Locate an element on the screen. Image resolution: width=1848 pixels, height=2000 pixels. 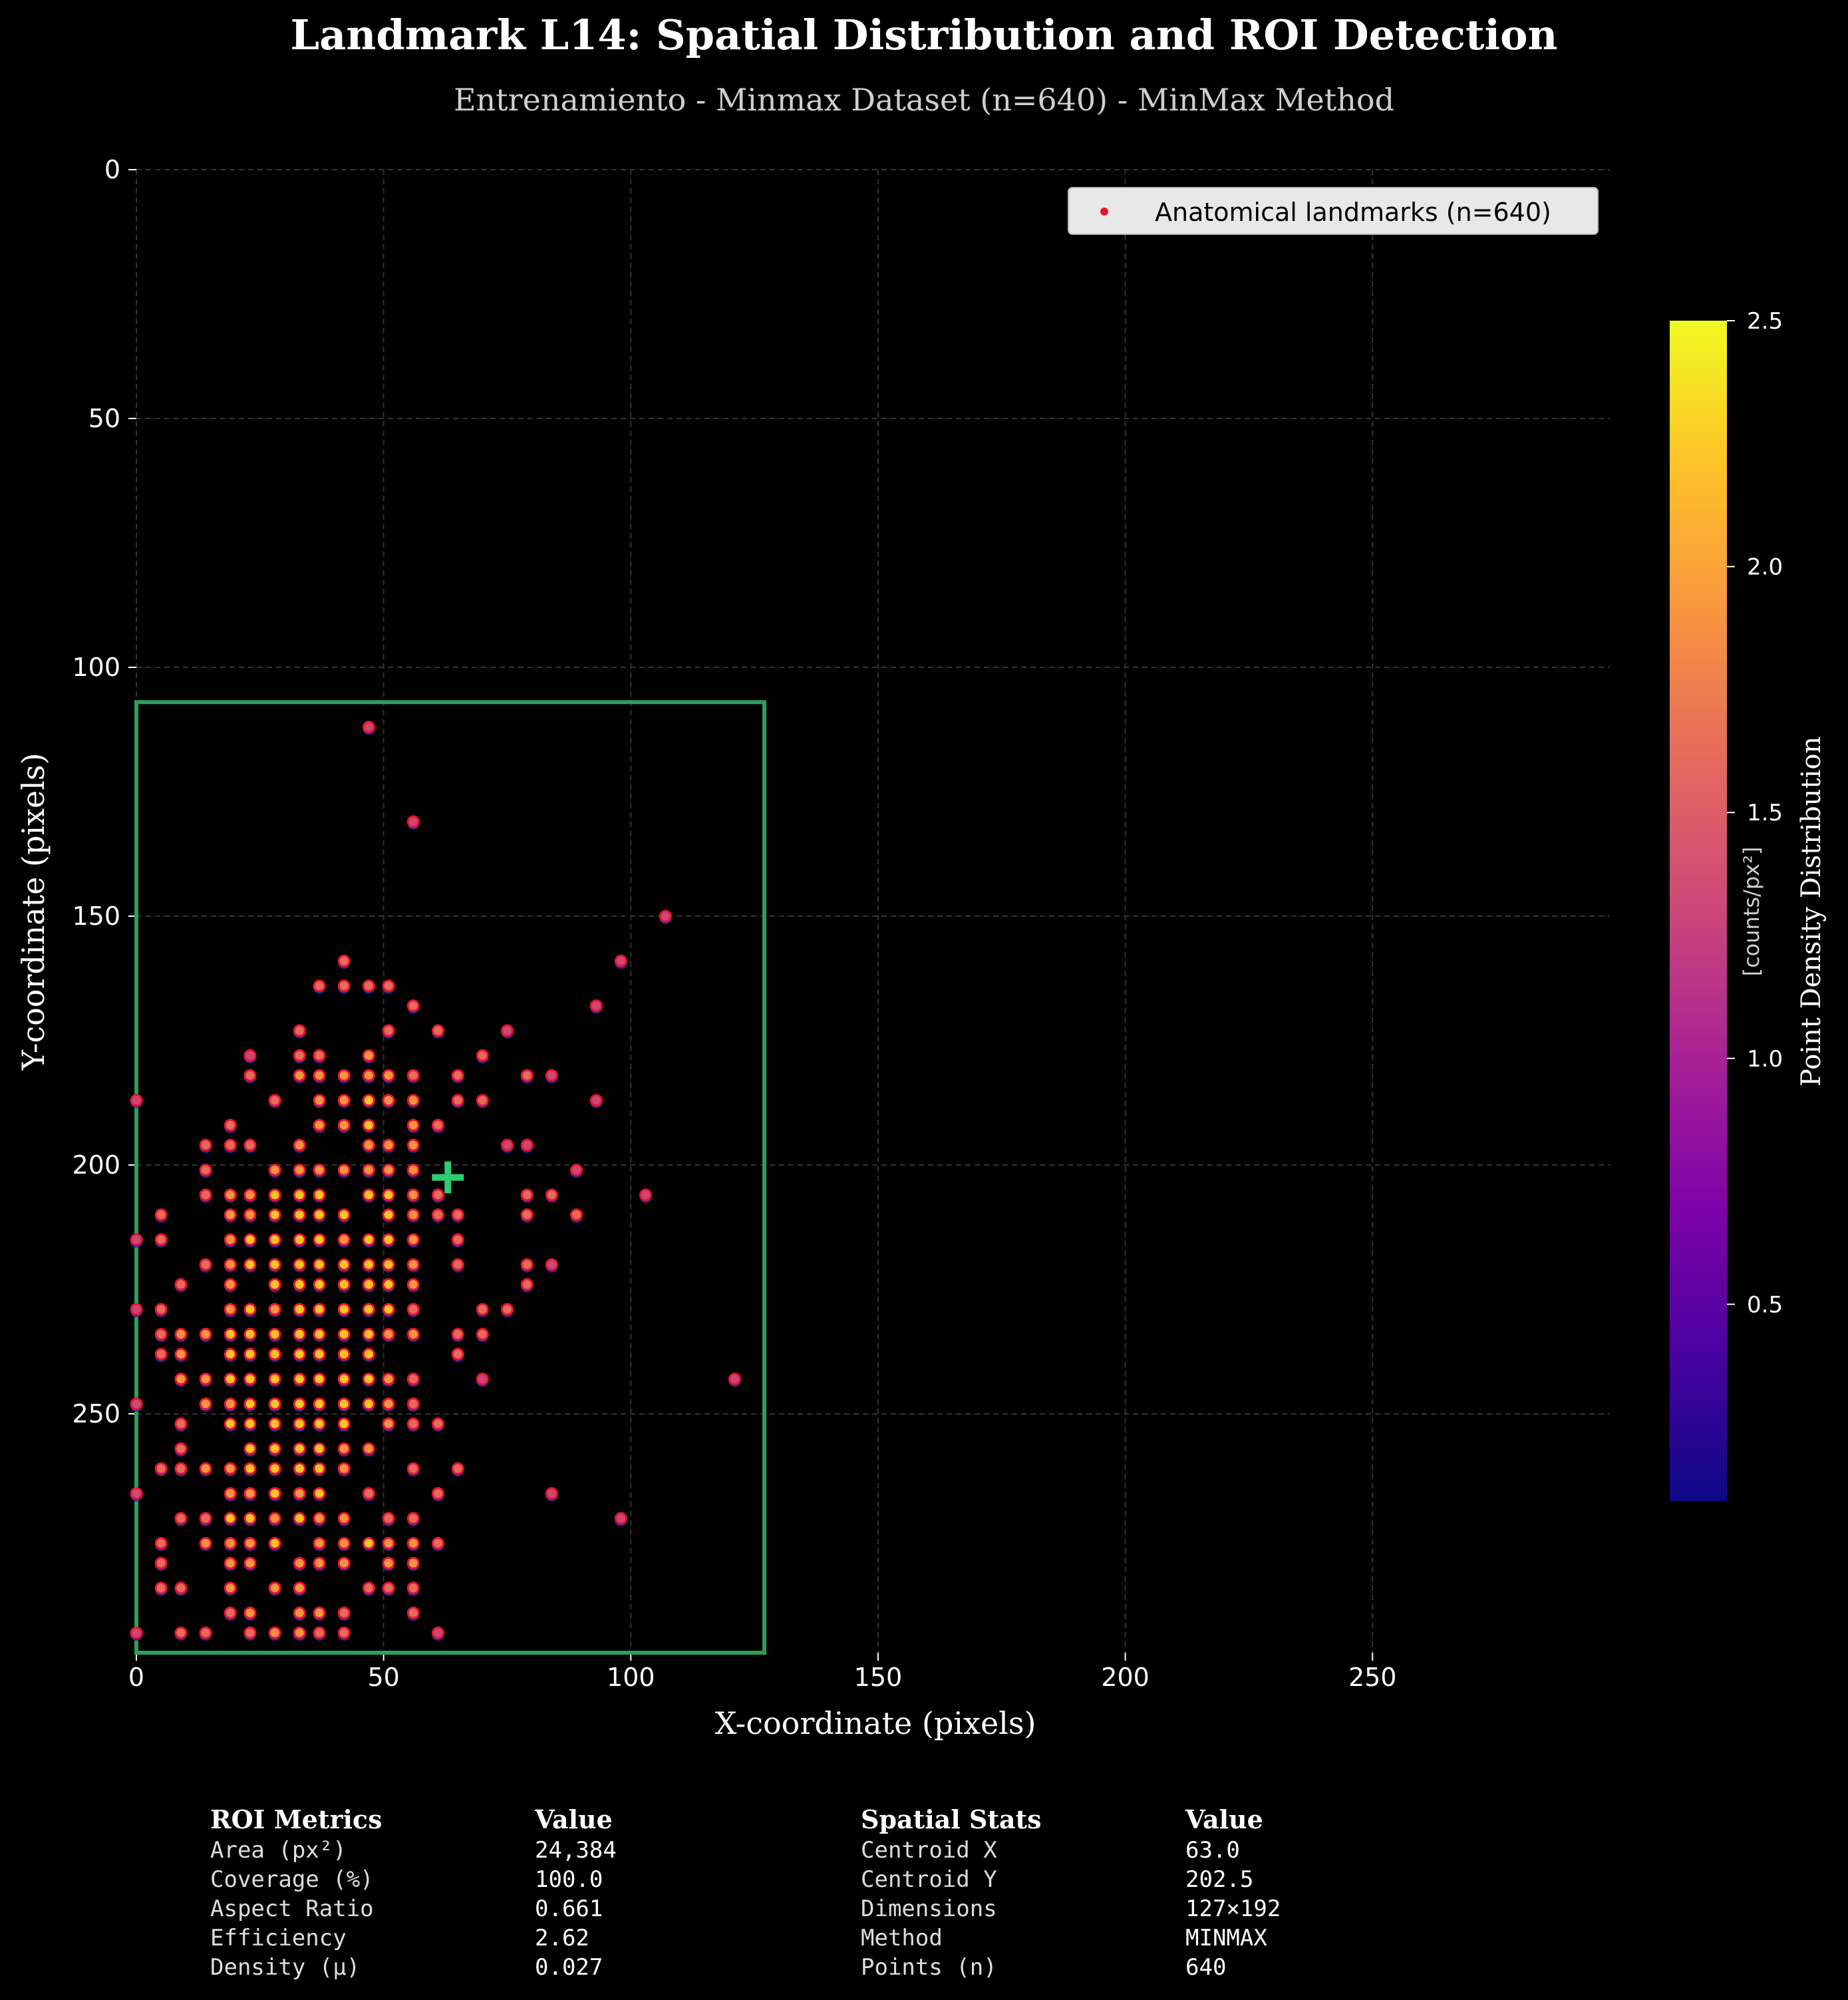
colorbar-tick-label: 1.5 is located at coordinates (1765, 813).